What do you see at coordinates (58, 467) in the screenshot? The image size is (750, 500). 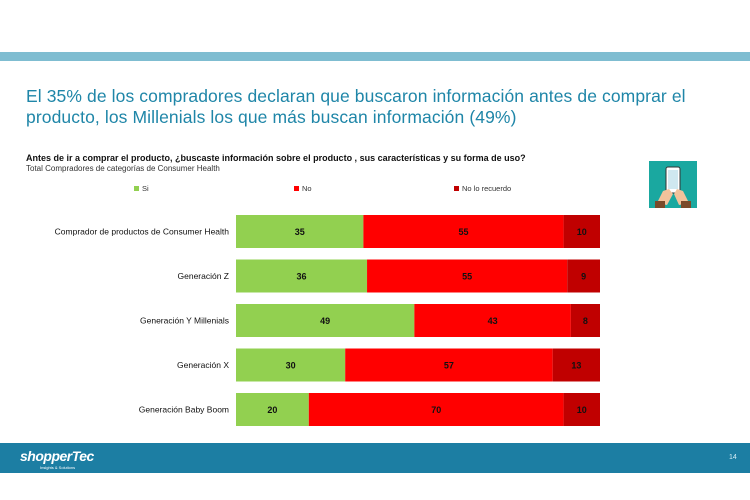 I see `logo-tagline: Insights & Solutions` at bounding box center [58, 467].